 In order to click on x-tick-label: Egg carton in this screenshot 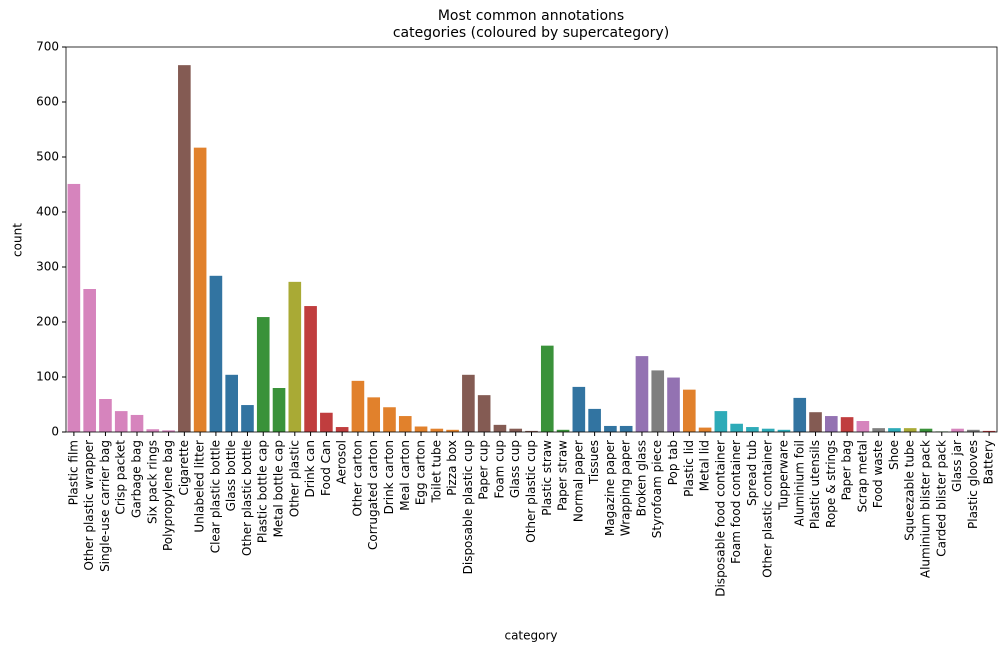, I will do `click(421, 472)`.